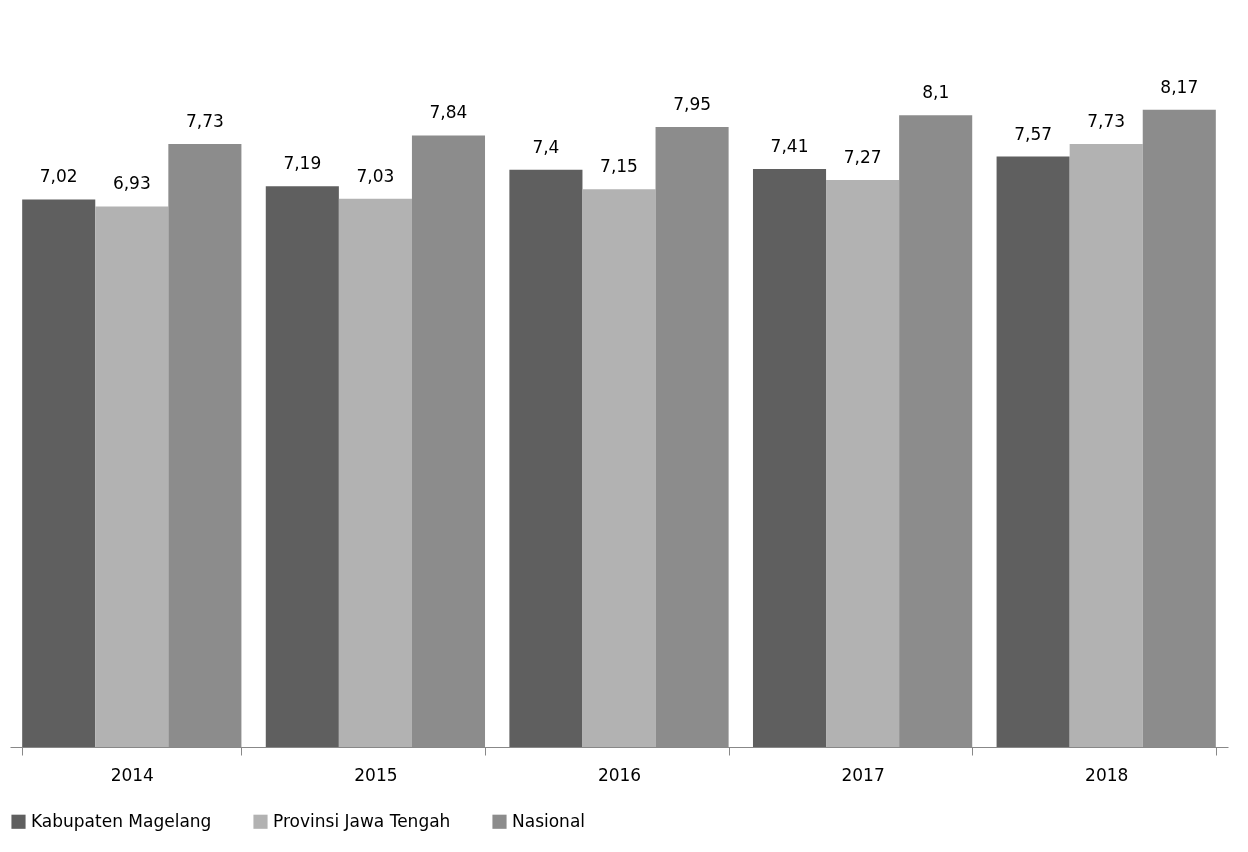  I want to click on x-tick-label: 2014, so click(132, 774).